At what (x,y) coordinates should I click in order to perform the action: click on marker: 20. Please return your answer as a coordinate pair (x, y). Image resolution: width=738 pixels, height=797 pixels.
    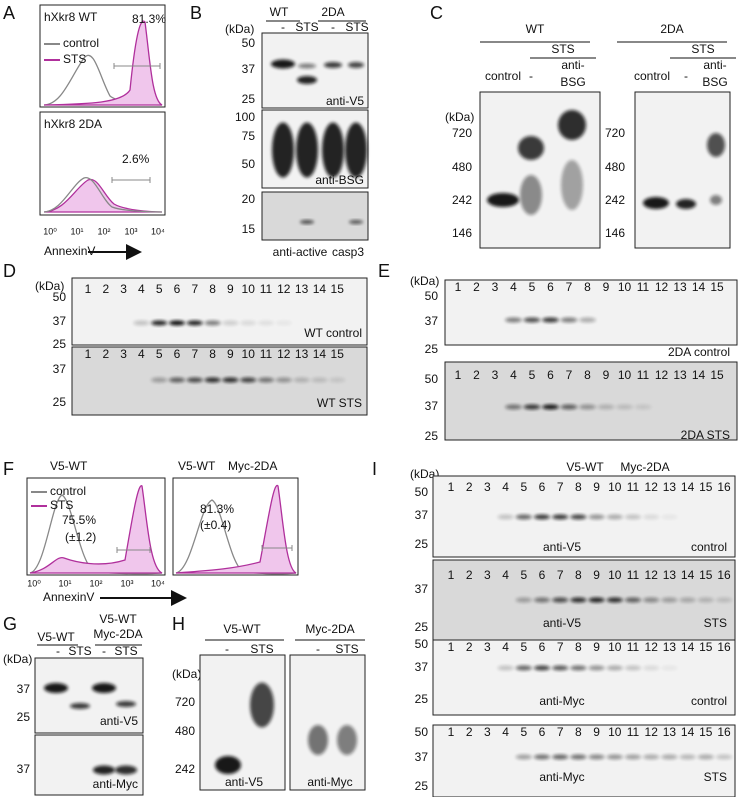
    Looking at the image, I should click on (249, 199).